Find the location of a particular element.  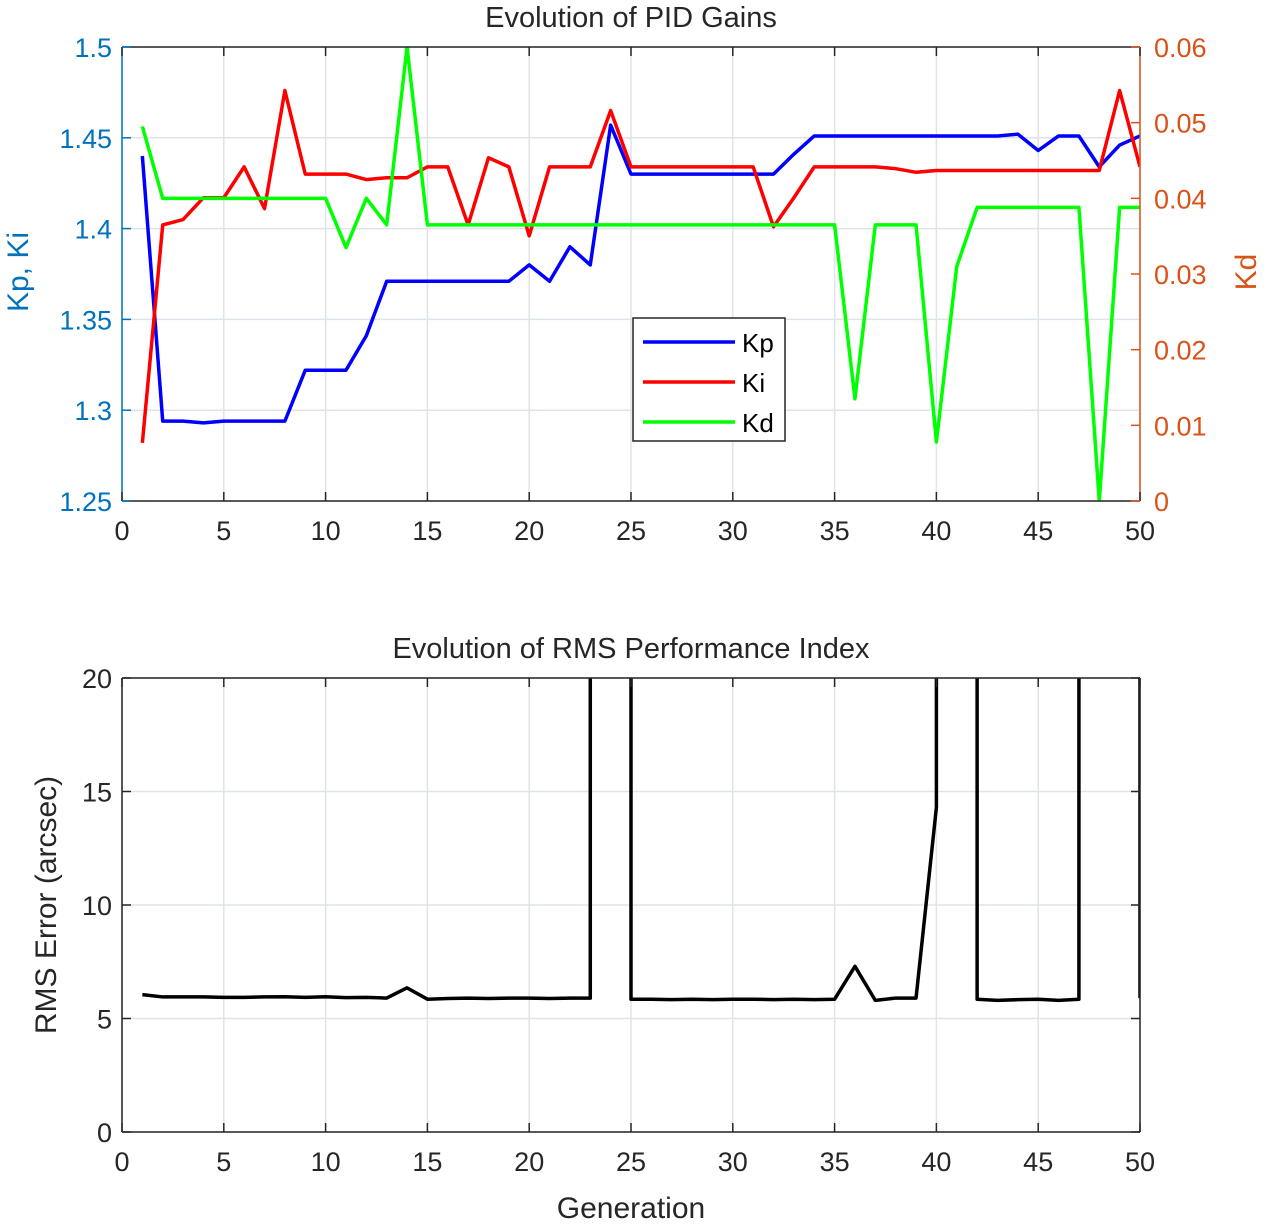

y-tick-label-right: 0.04 is located at coordinates (1180, 199).